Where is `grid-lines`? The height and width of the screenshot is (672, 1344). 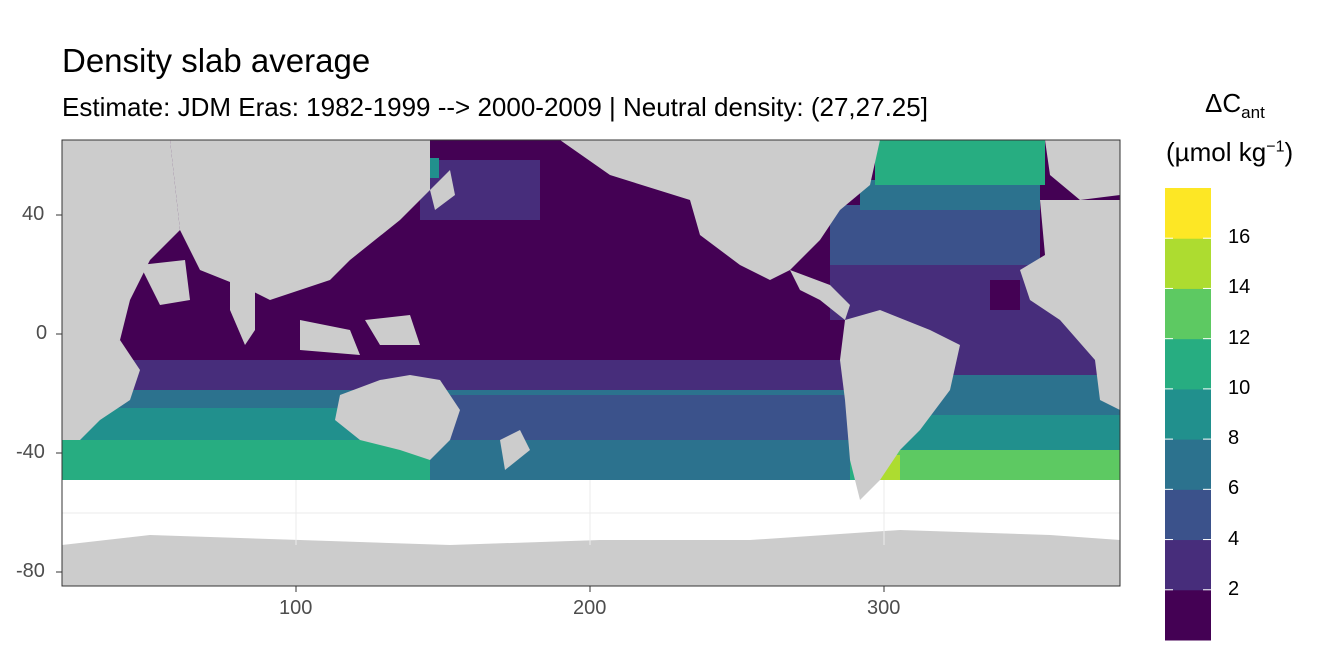
grid-lines is located at coordinates (591, 512).